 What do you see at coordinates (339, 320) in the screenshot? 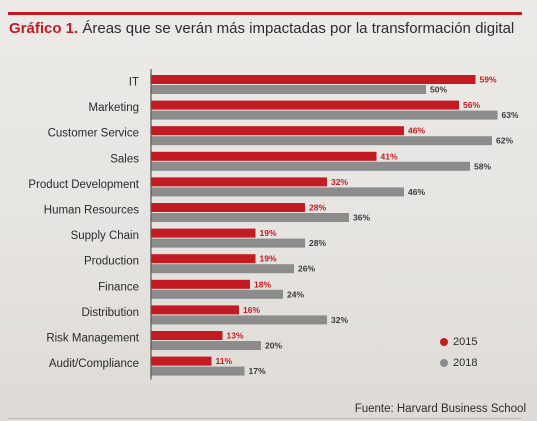
I see `value-label-2018-distribution: 32%` at bounding box center [339, 320].